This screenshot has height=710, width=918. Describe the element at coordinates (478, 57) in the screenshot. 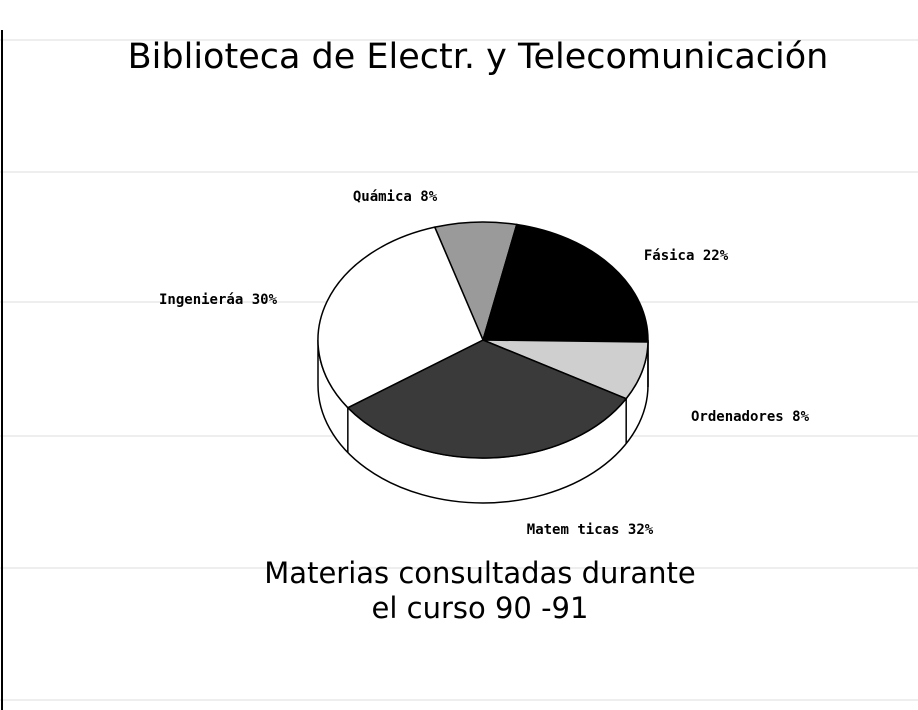

I see `chart-title: Biblioteca de Electr. y Telecomunicación` at that location.